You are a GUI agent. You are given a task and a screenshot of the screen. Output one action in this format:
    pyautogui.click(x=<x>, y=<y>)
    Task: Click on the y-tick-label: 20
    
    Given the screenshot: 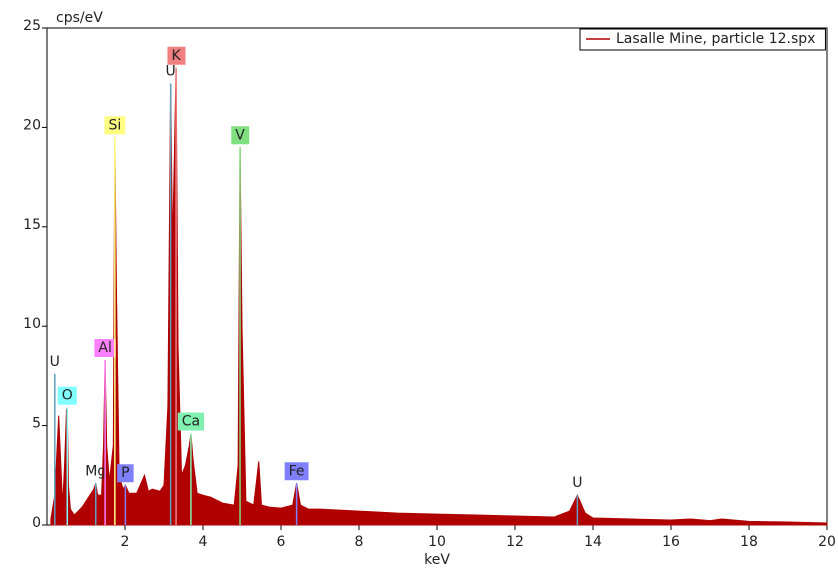 What is the action you would take?
    pyautogui.click(x=32, y=125)
    